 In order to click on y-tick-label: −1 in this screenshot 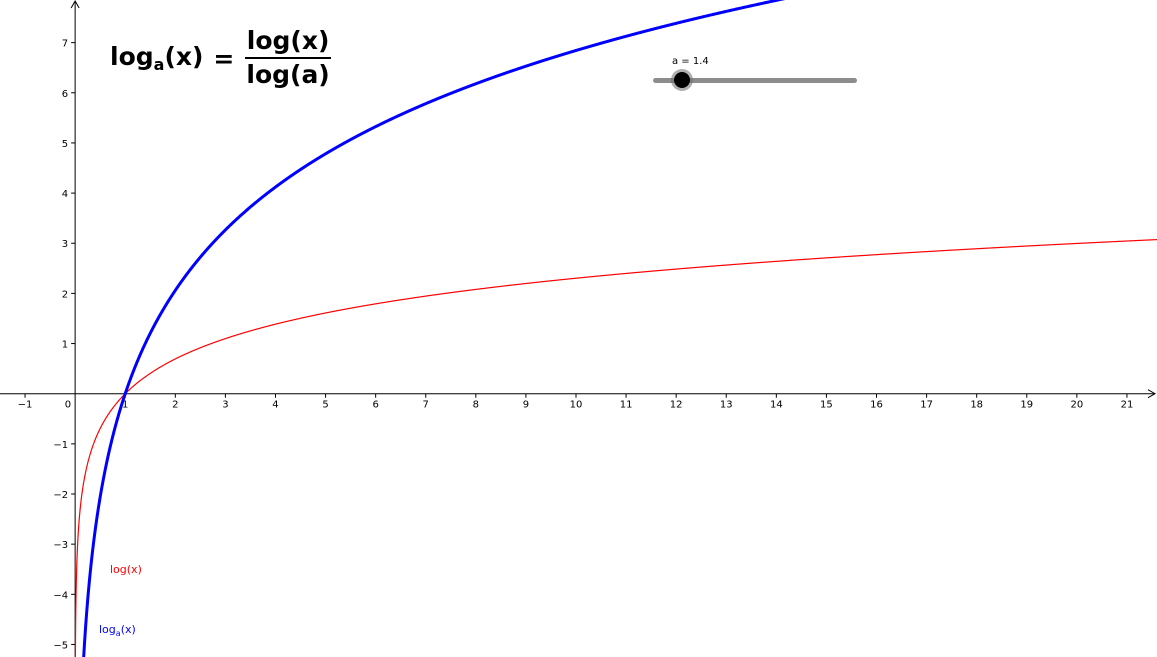, I will do `click(60, 445)`.